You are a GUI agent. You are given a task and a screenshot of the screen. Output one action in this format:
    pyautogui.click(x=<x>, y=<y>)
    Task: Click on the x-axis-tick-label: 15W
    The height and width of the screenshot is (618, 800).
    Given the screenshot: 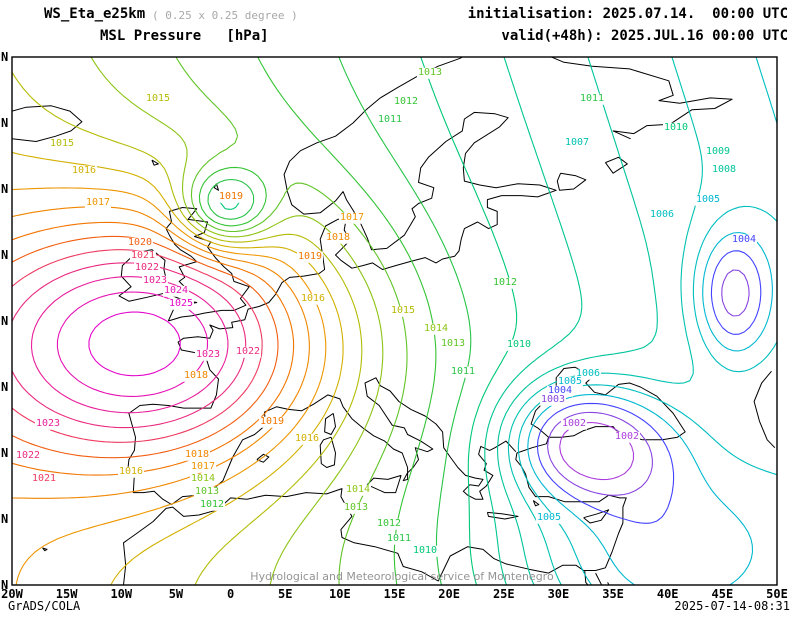 What is the action you would take?
    pyautogui.click(x=66, y=594)
    